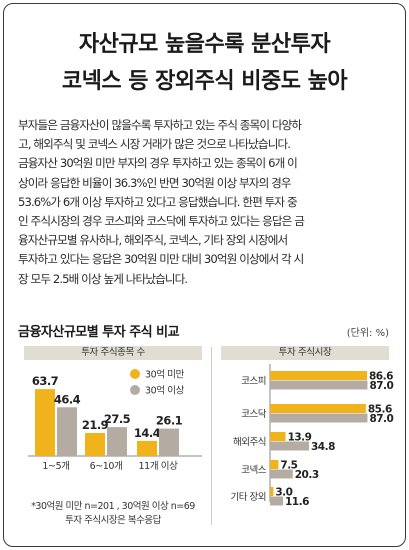  What do you see at coordinates (153, 240) in the screenshot?
I see `body-line: 융자산규모별 유사하나, 해외주식, 코넥스, 기타 장외 시장에서` at bounding box center [153, 240].